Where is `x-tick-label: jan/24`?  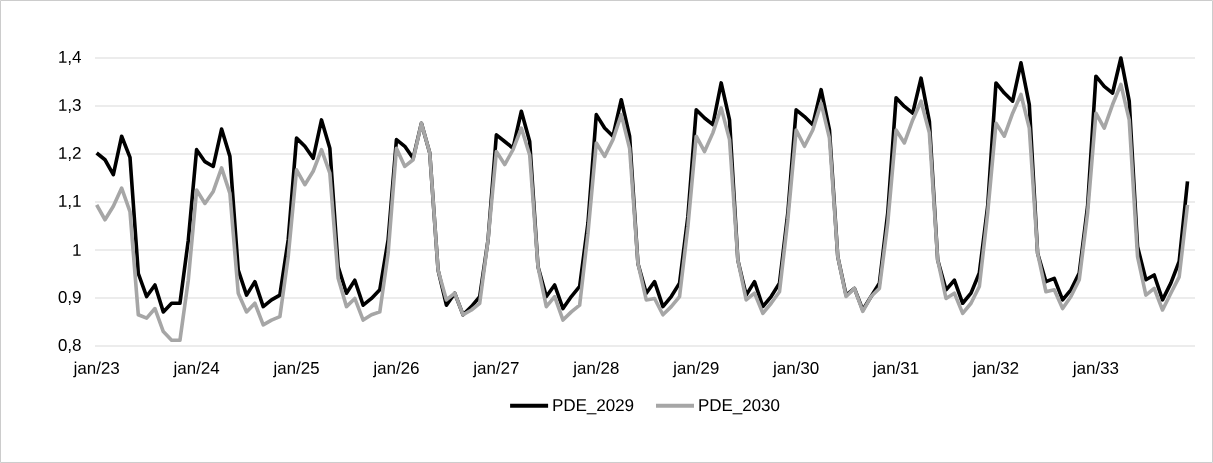
x-tick-label: jan/24 is located at coordinates (196, 369).